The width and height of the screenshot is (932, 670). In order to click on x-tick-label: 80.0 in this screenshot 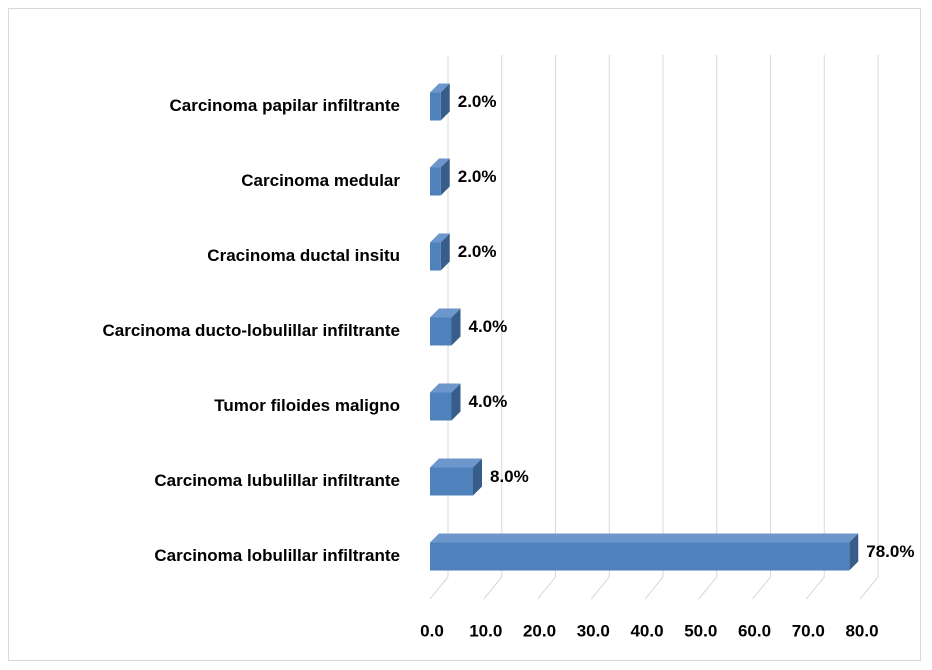, I will do `click(861, 630)`.